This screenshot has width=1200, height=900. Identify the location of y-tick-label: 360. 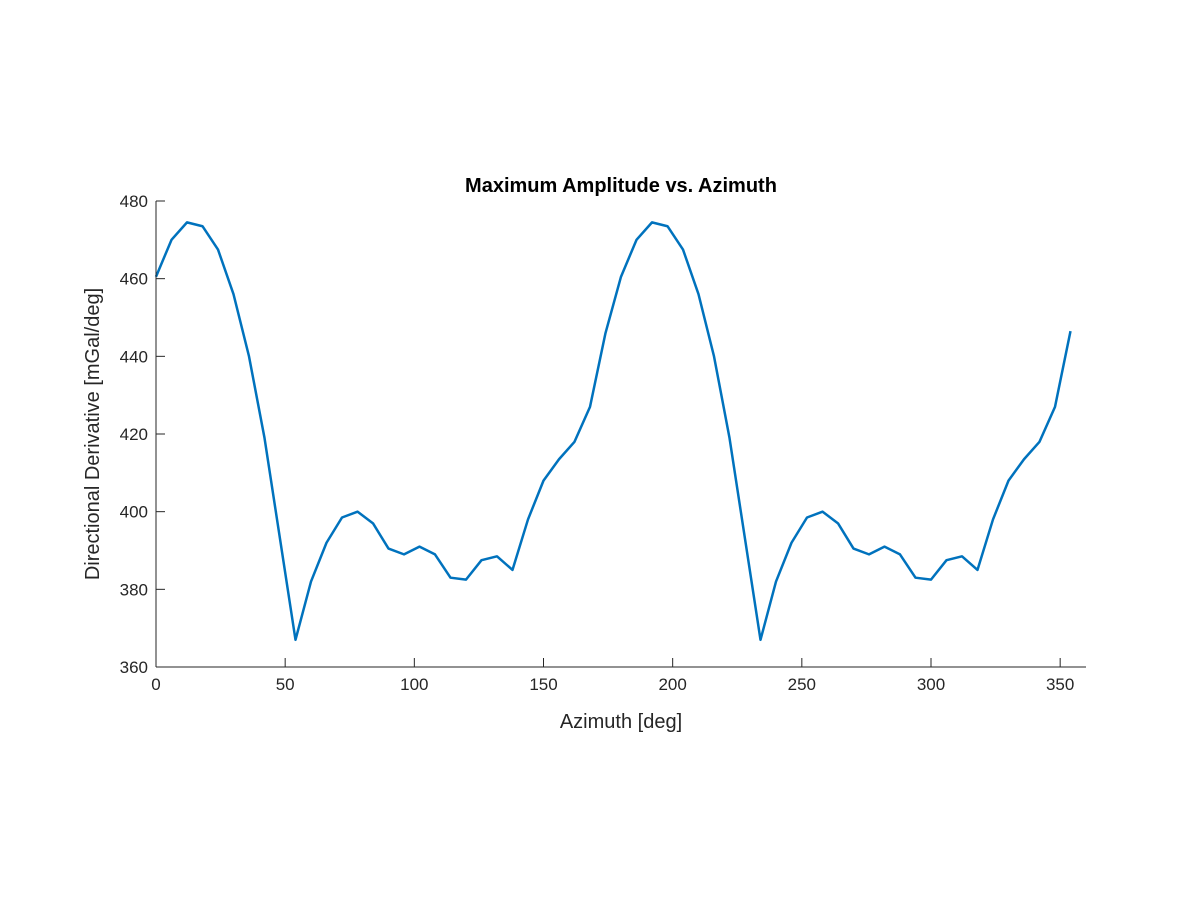
(134, 667).